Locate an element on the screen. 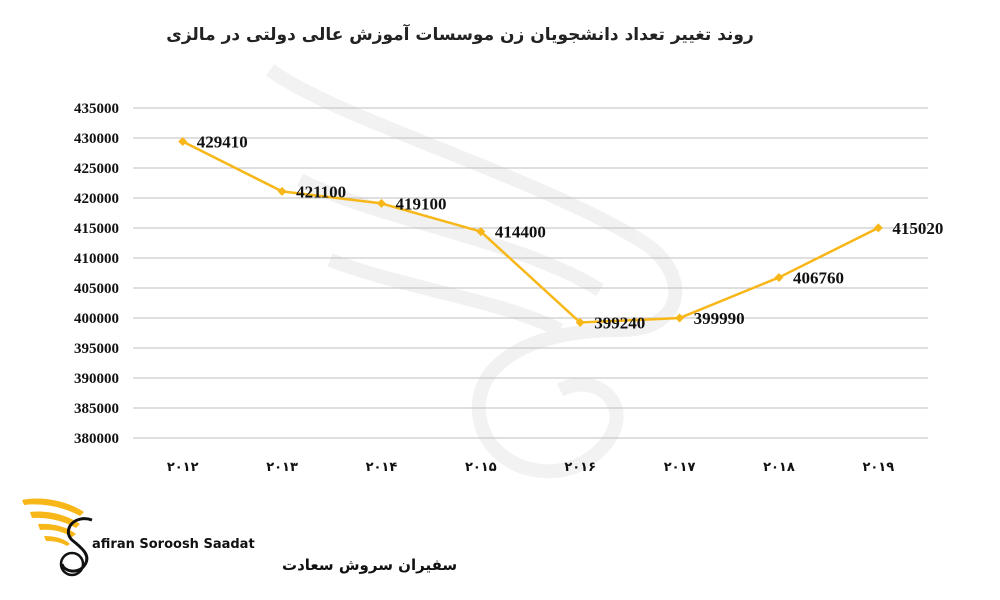 This screenshot has height=600, width=1000. y-tick-label: 420000 is located at coordinates (96, 199).